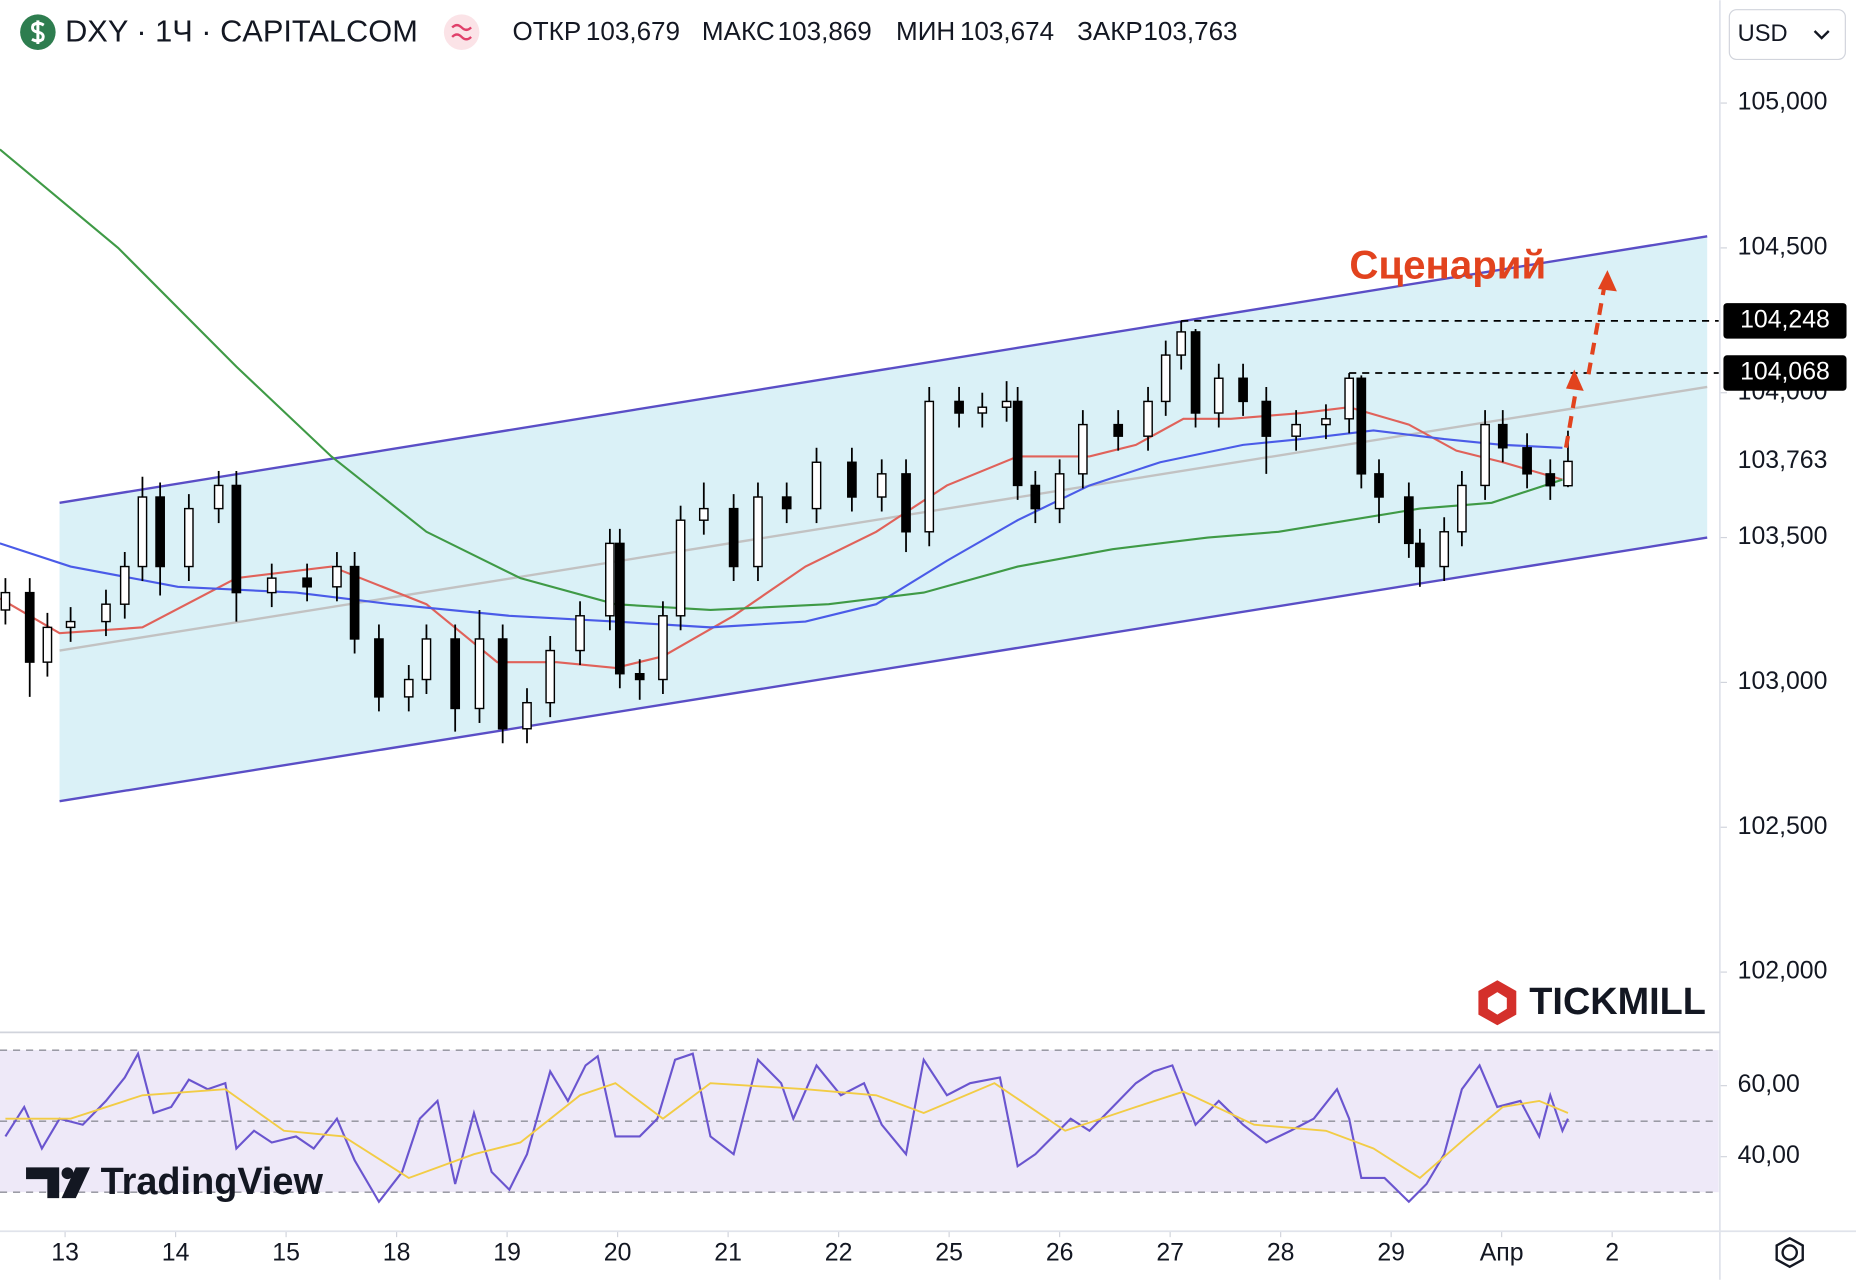 The height and width of the screenshot is (1280, 1856). I want to click on settings-icon-frame, so click(1789, 1252).